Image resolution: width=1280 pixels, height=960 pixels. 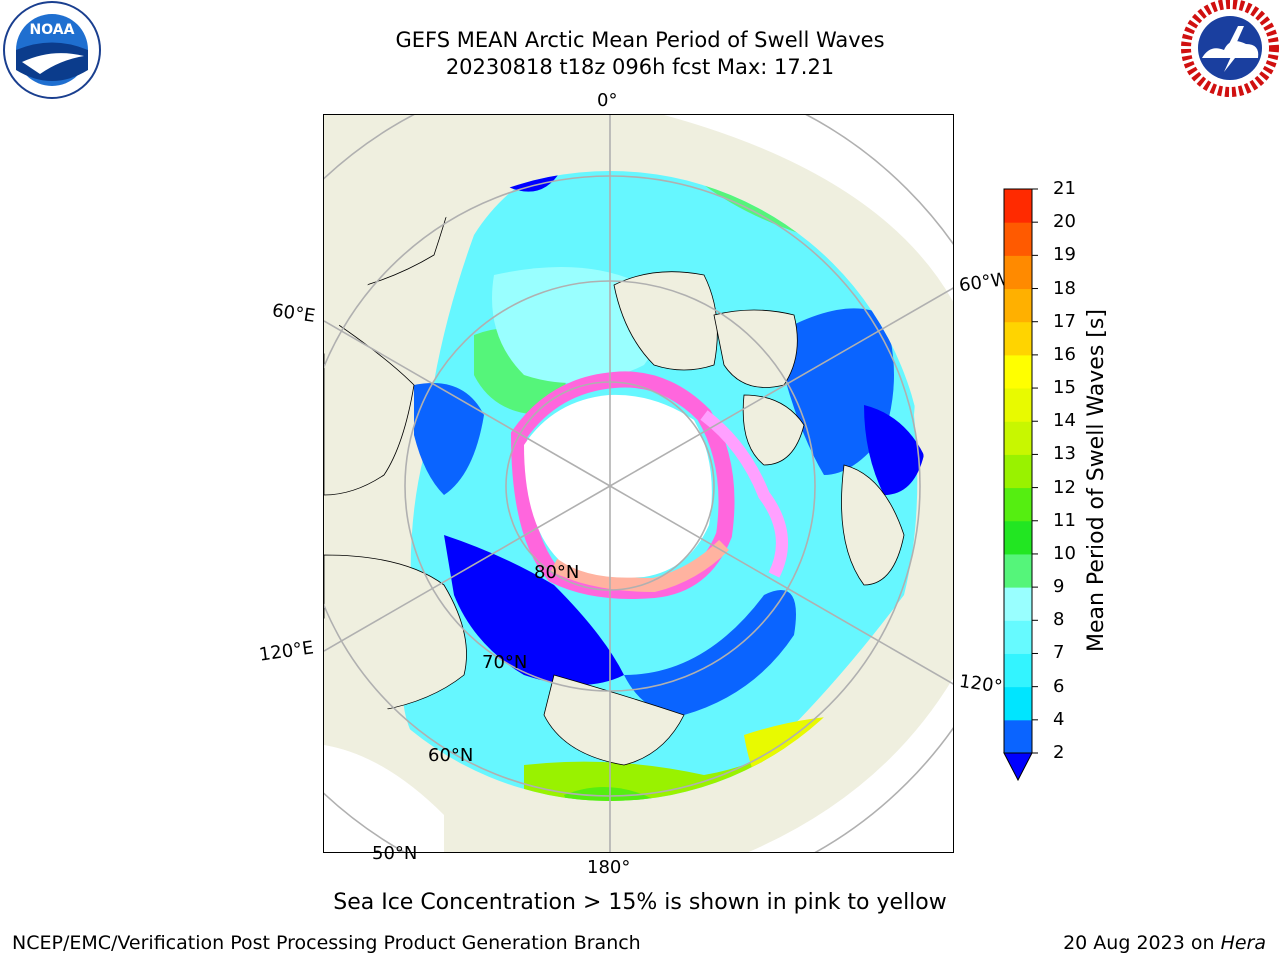 I want to click on central-ice-pack, so click(x=618, y=486).